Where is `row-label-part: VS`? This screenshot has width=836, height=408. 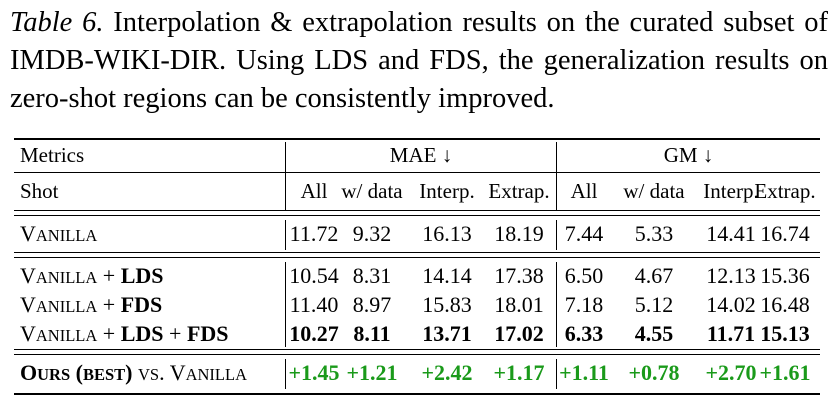
row-label-part: VS is located at coordinates (149, 374).